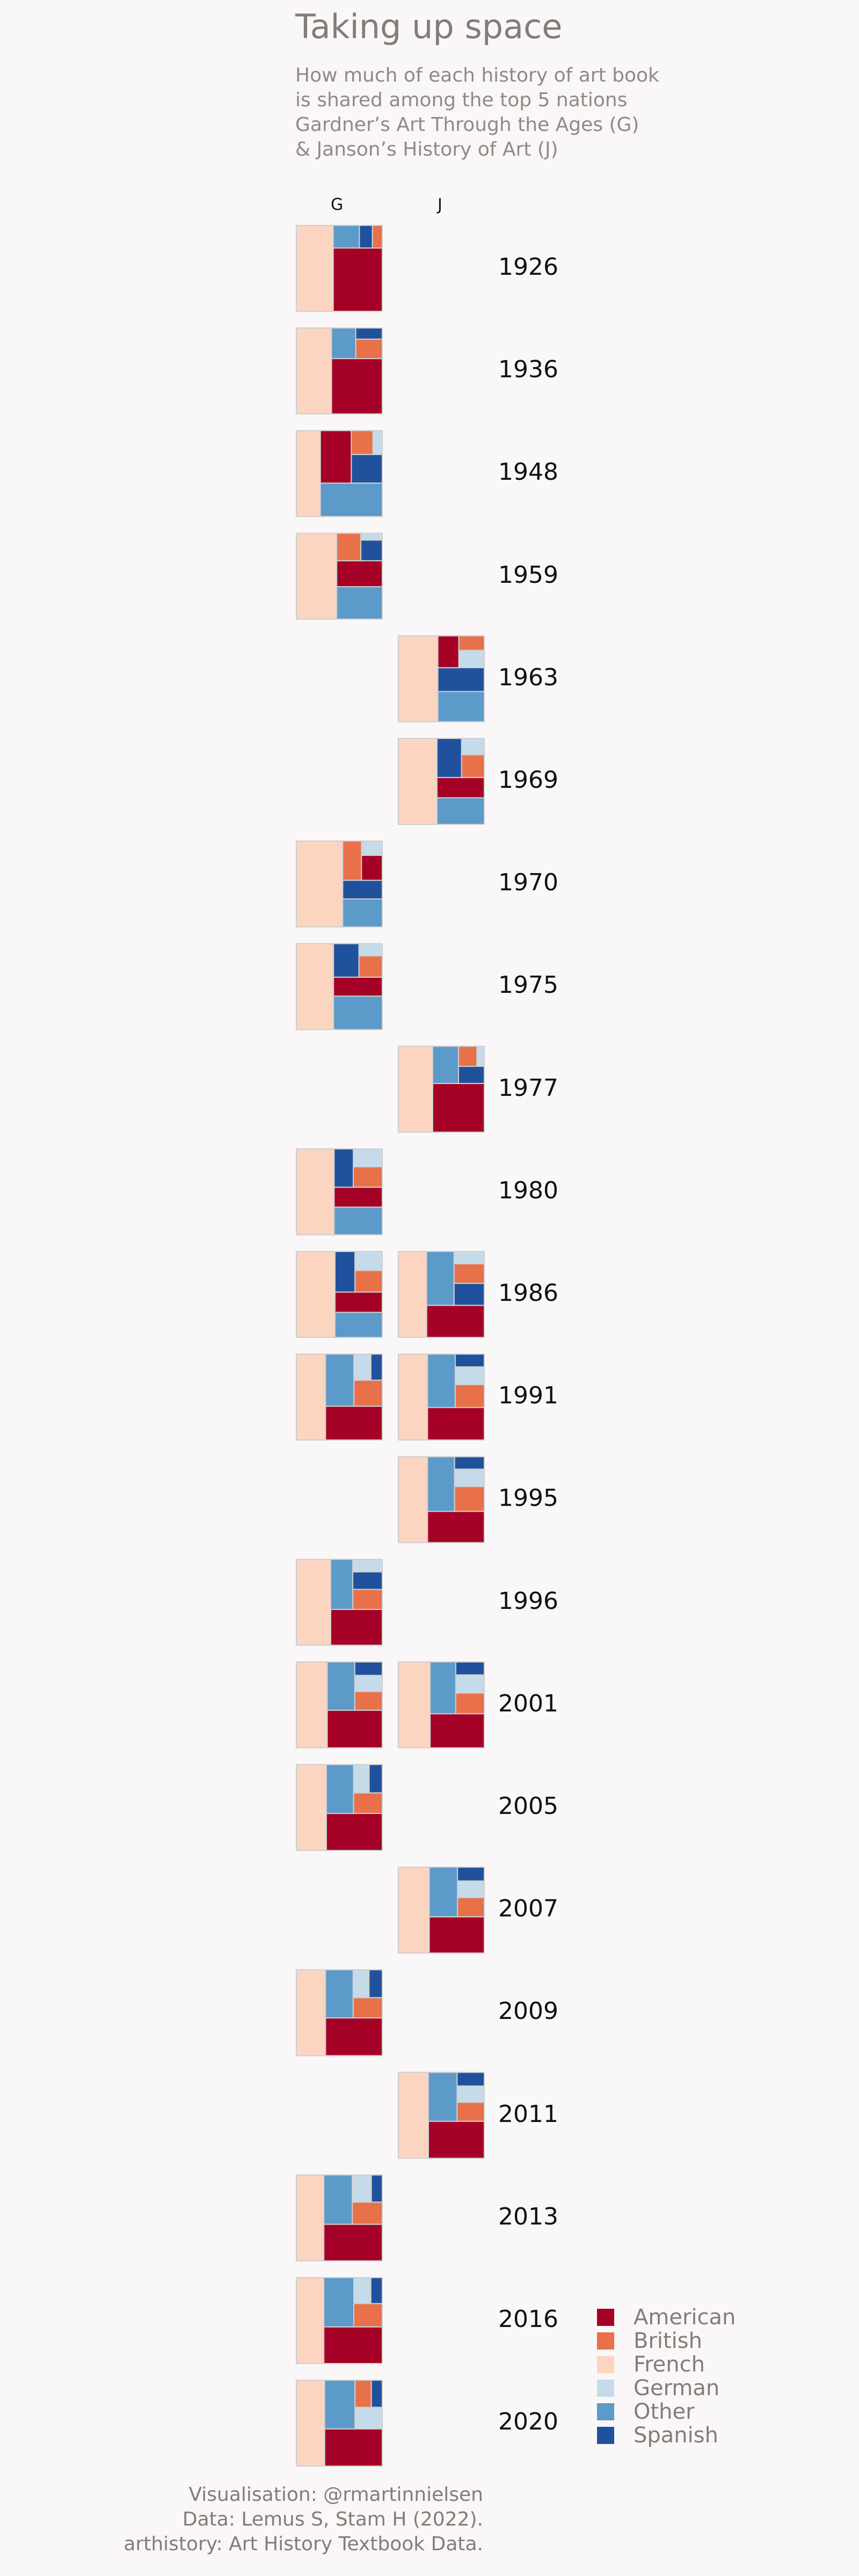 The image size is (859, 2576). What do you see at coordinates (528, 1601) in the screenshot?
I see `year-label: 1996` at bounding box center [528, 1601].